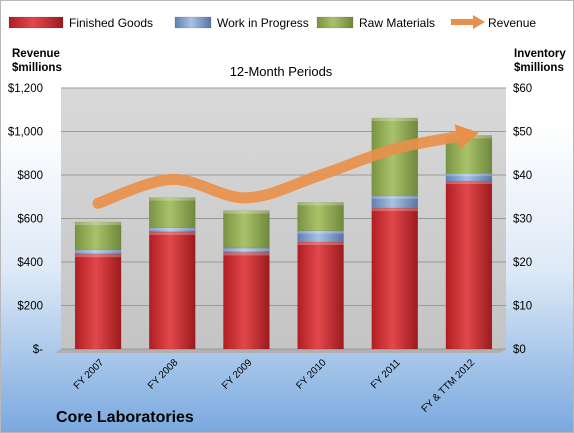 Image resolution: width=574 pixels, height=433 pixels. What do you see at coordinates (540, 54) in the screenshot?
I see `y-right-title: Inventory` at bounding box center [540, 54].